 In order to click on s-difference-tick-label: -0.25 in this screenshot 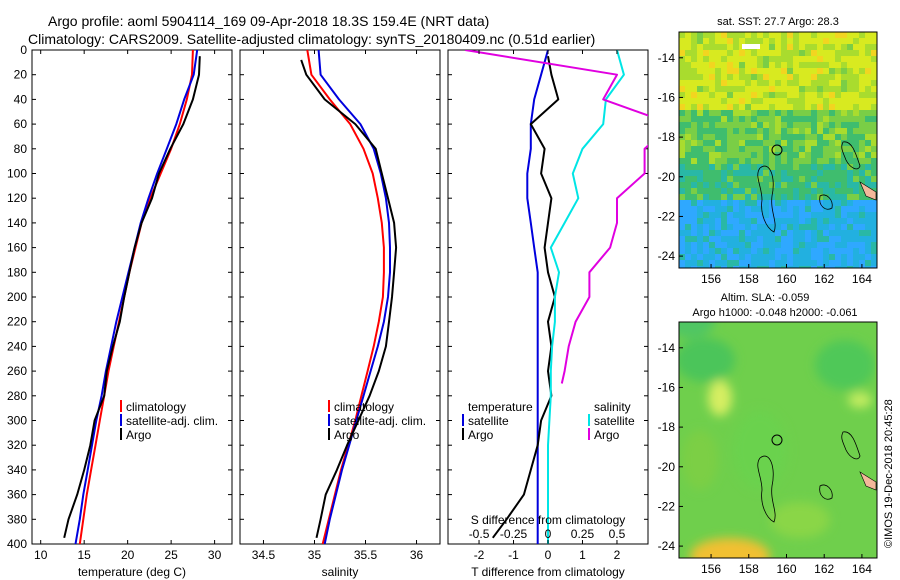, I will do `click(514, 534)`.